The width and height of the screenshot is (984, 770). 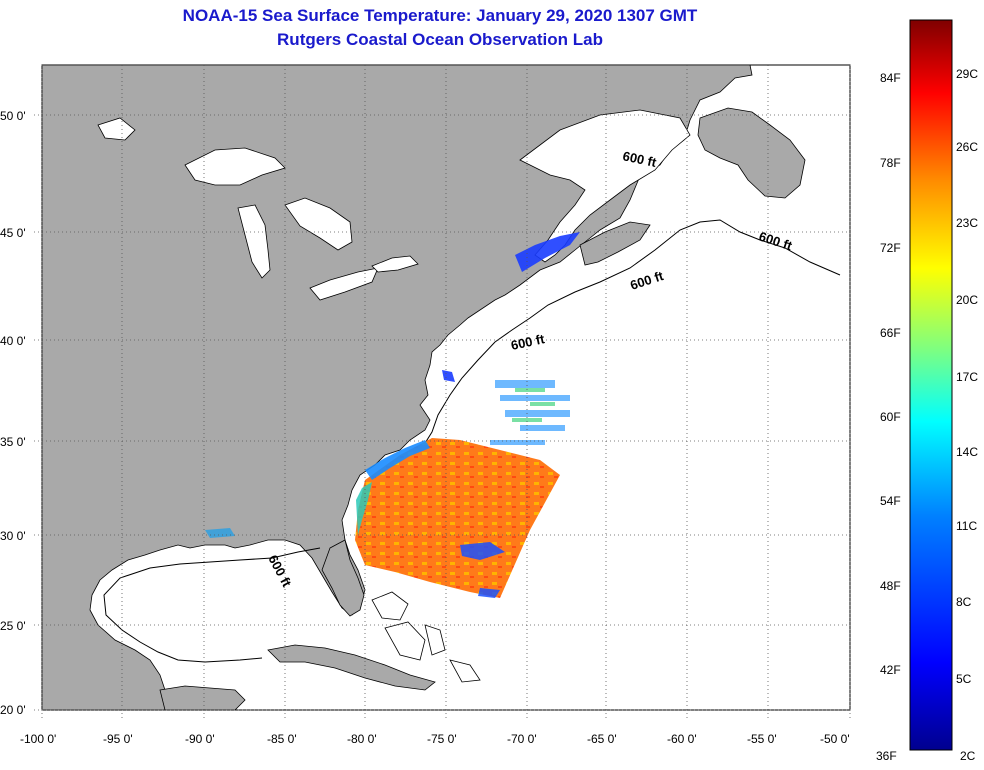 What do you see at coordinates (890, 163) in the screenshot?
I see `colorbar-f-label: 78F` at bounding box center [890, 163].